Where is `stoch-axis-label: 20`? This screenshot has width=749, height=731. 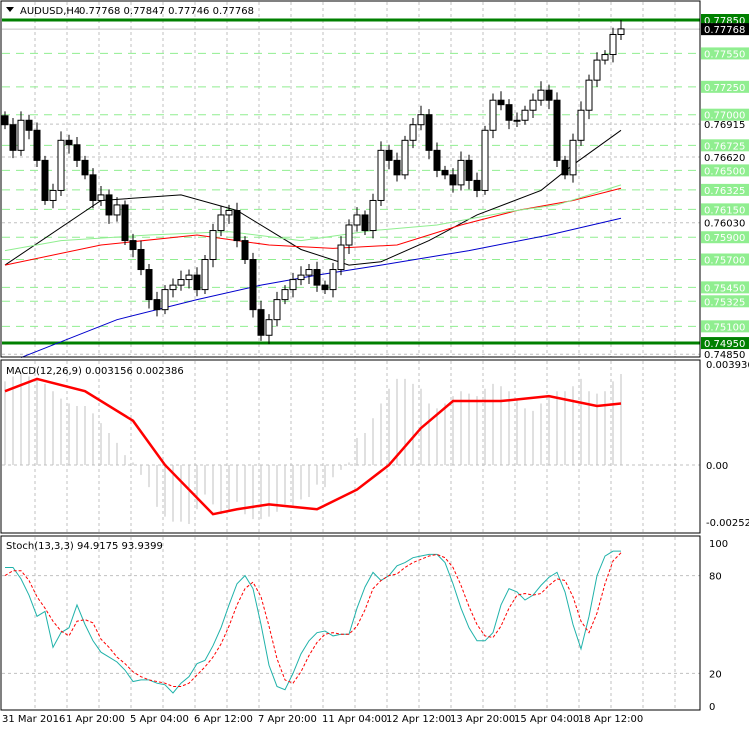 stoch-axis-label: 20 is located at coordinates (715, 674).